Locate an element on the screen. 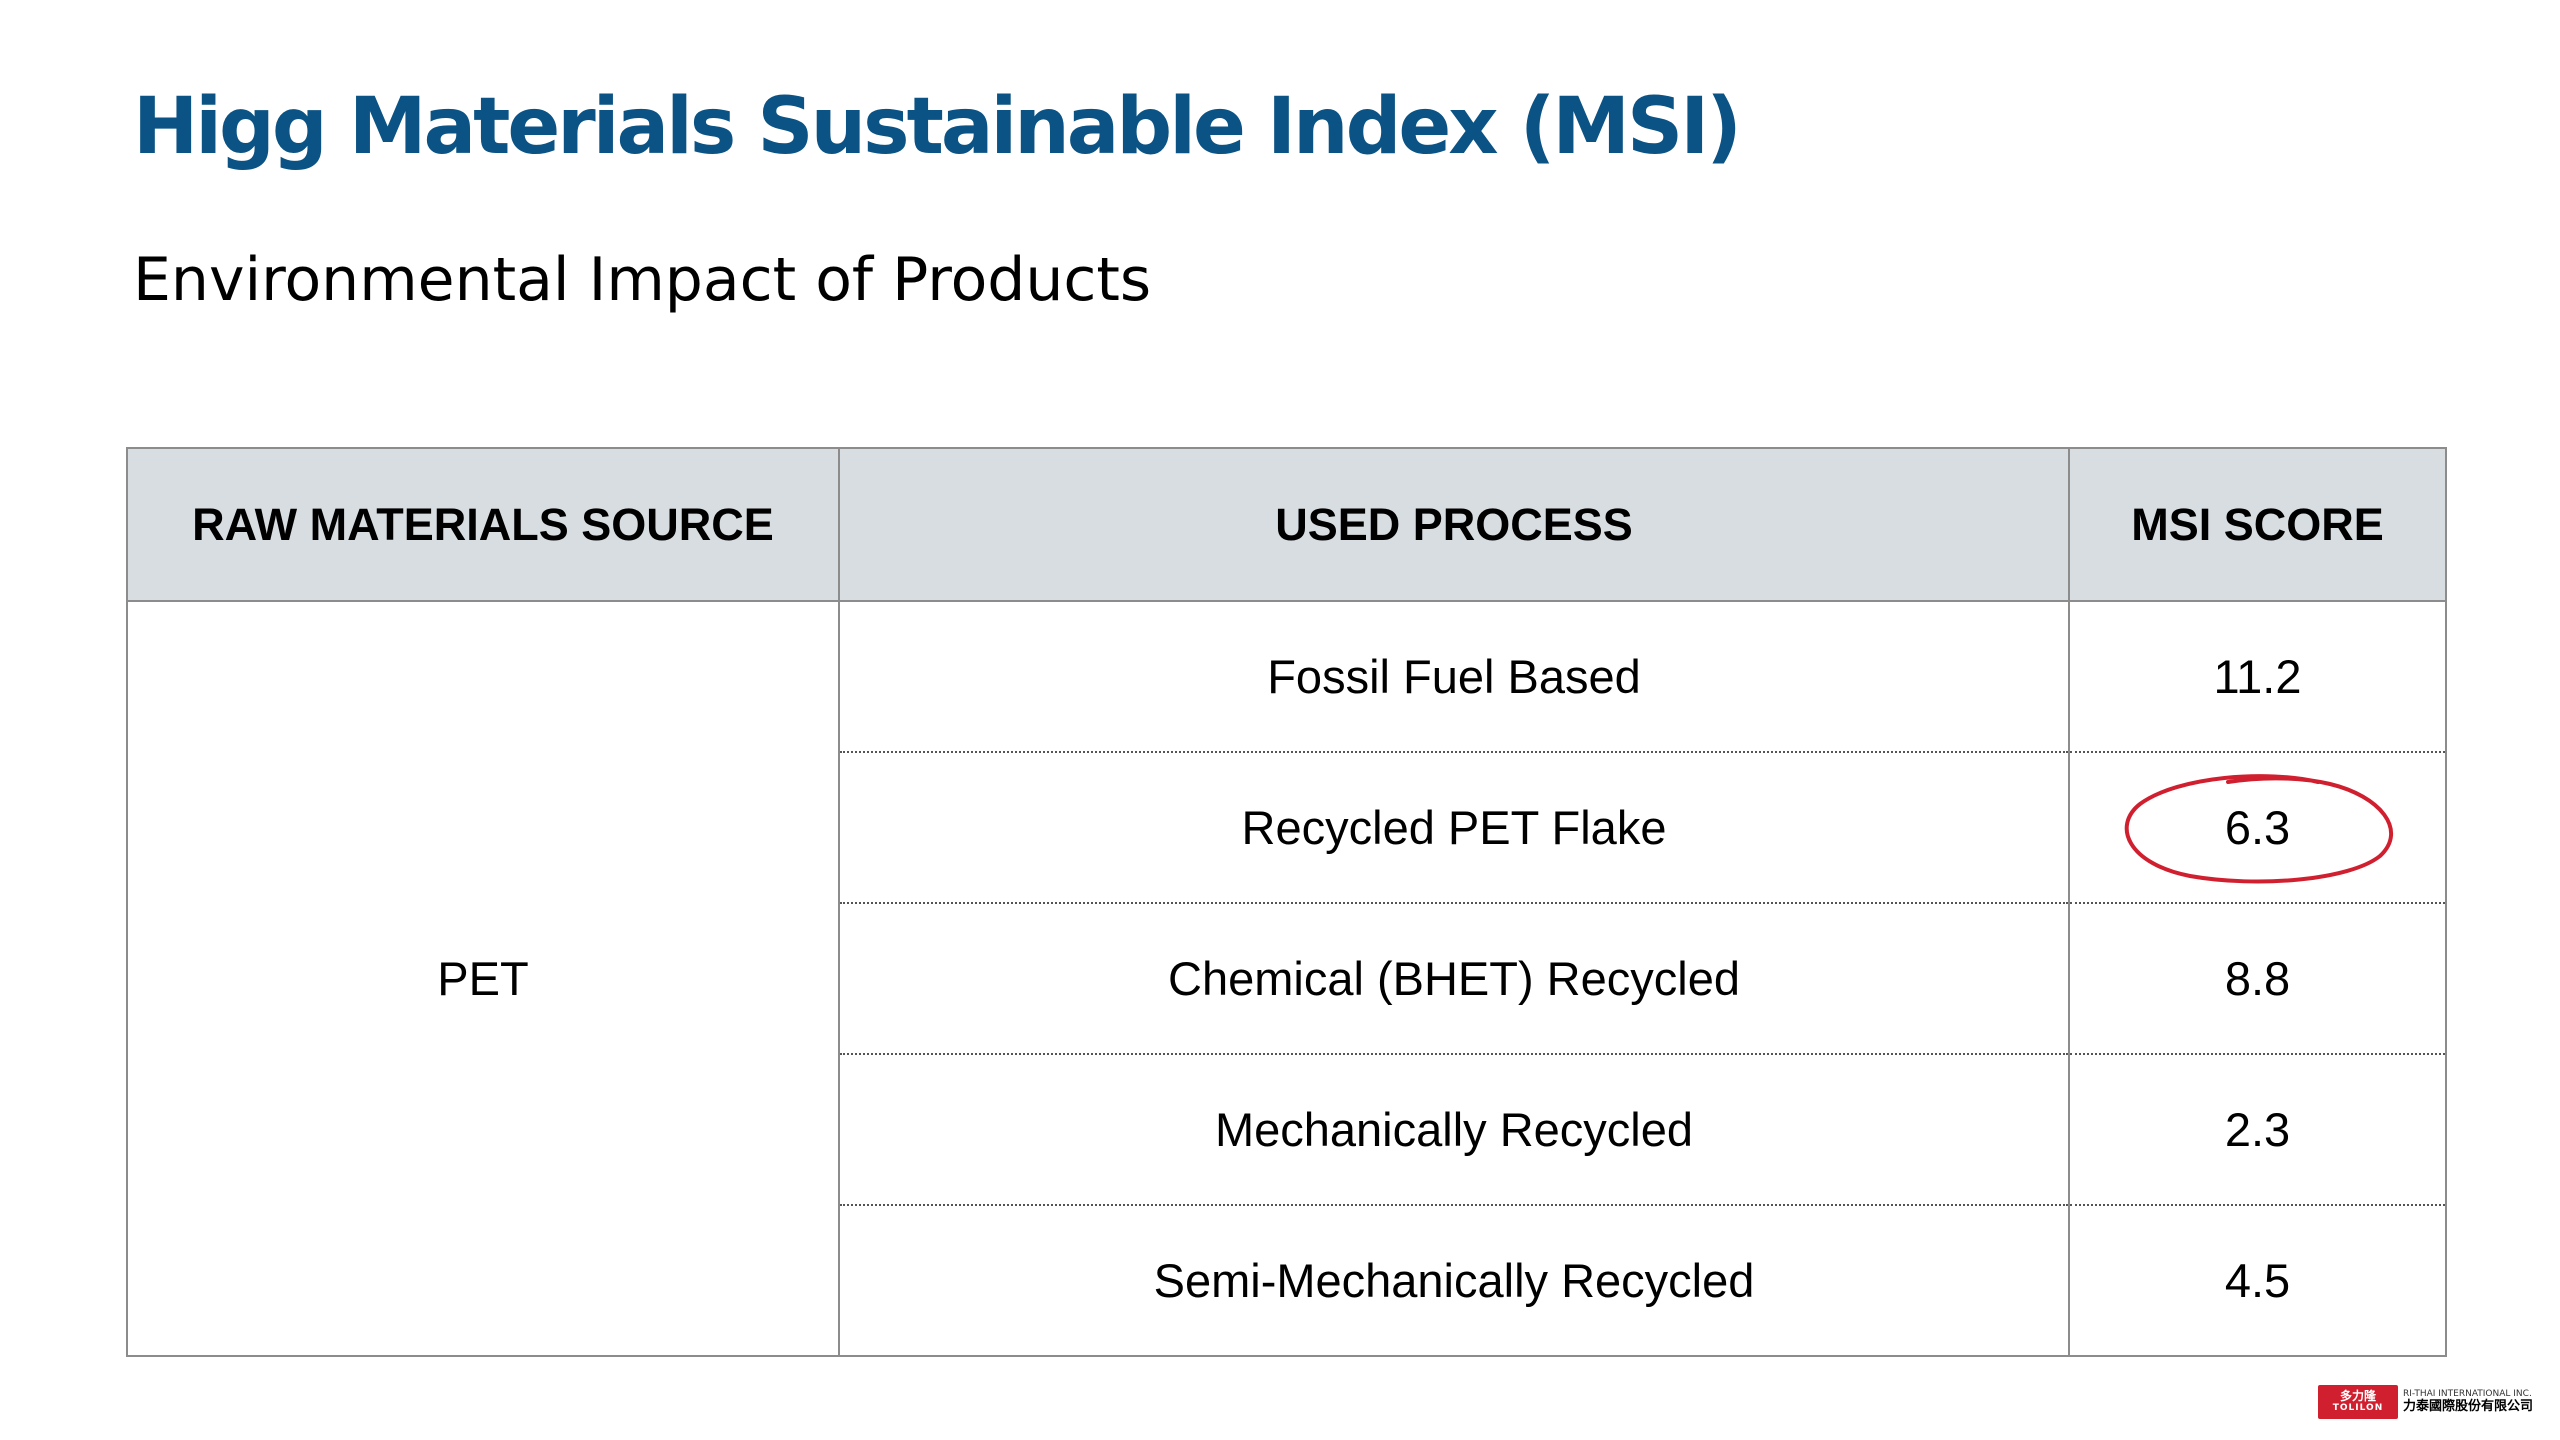 This screenshot has width=2560, height=1440. slide-subtitle: Environmental Impact of Products is located at coordinates (642, 280).